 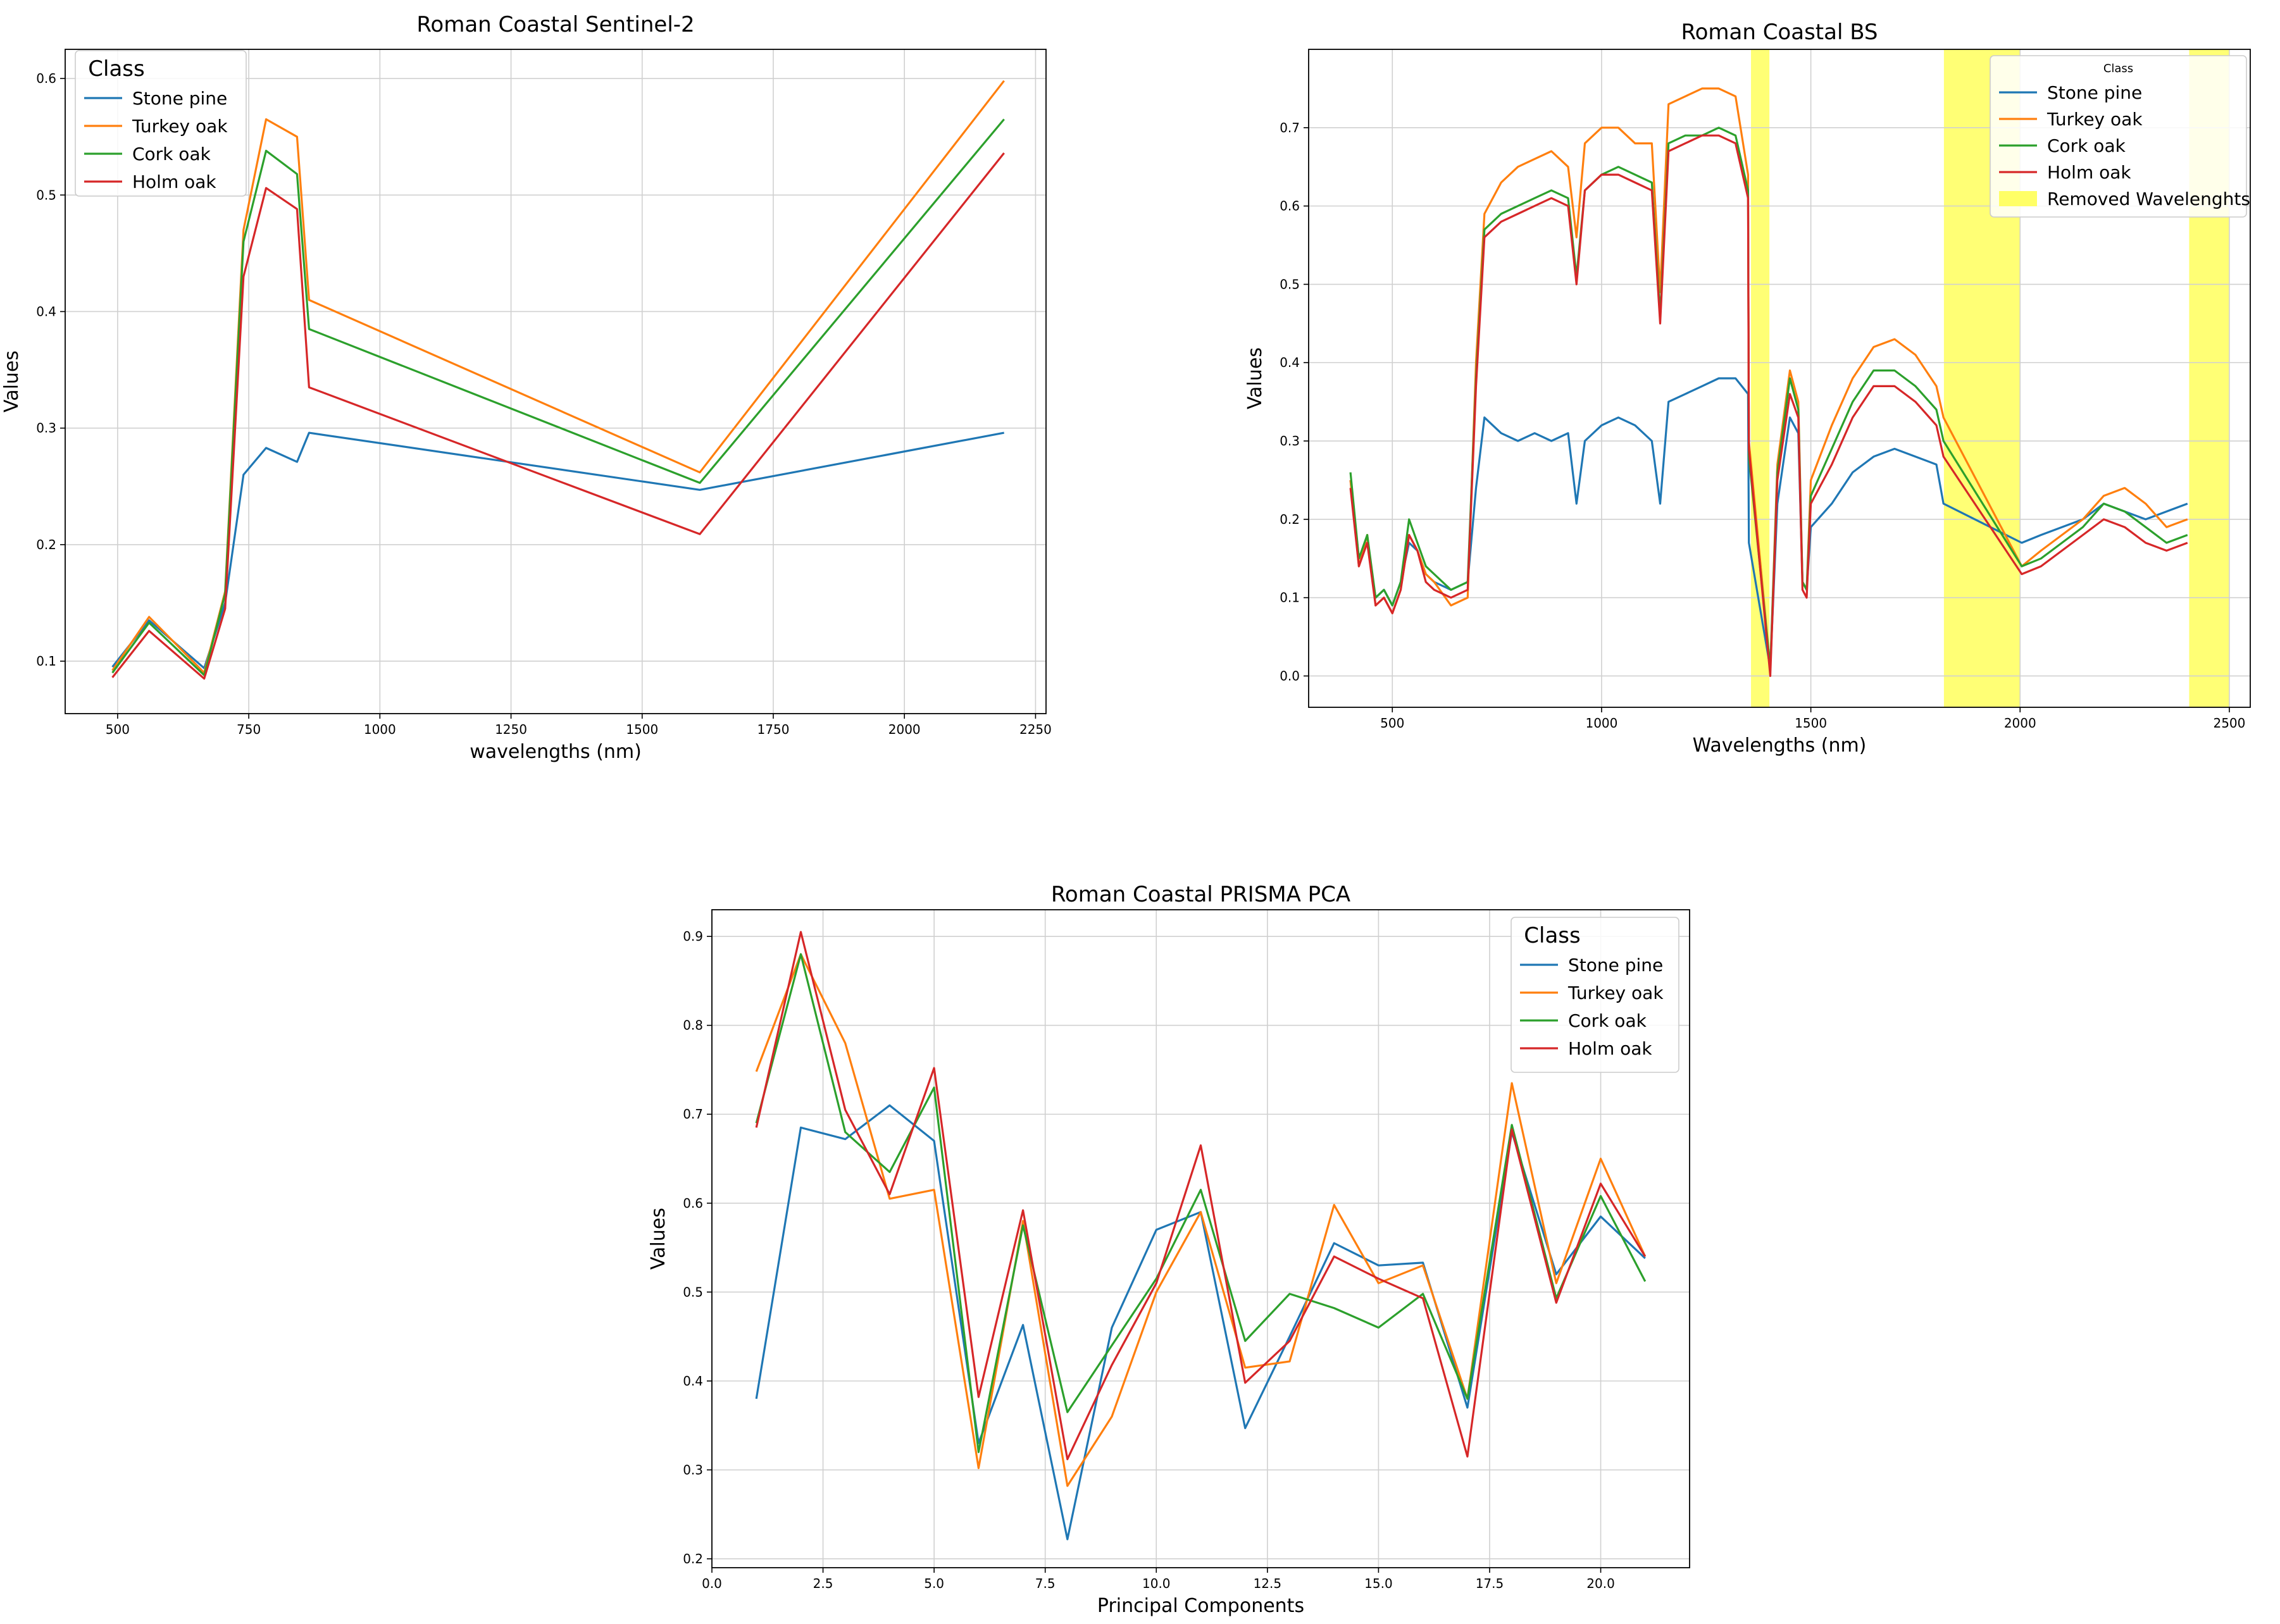 What do you see at coordinates (1156, 1583) in the screenshot?
I see `x-tick-label: 10.0` at bounding box center [1156, 1583].